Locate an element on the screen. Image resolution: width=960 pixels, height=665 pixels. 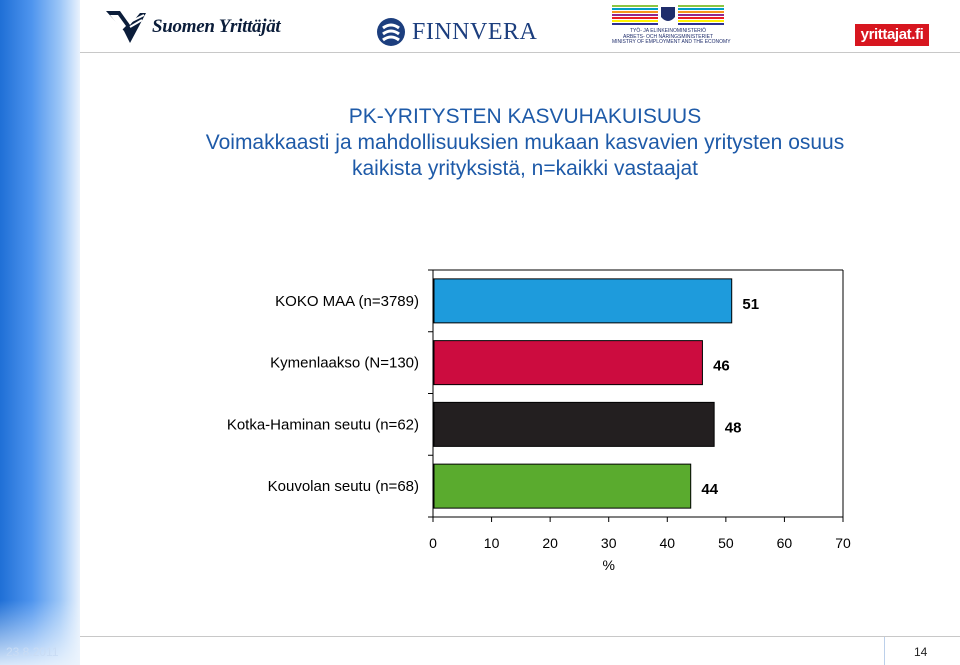
suomen-yrittajat-logo: Suomen Yrittäjät is located at coordinates (193, 27).